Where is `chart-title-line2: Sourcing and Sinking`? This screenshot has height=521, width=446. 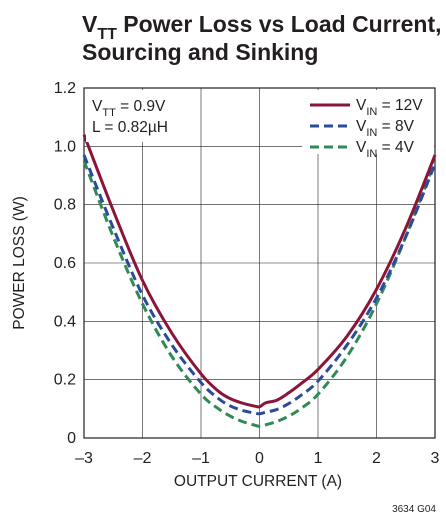
chart-title-line2: Sourcing and Sinking is located at coordinates (200, 52).